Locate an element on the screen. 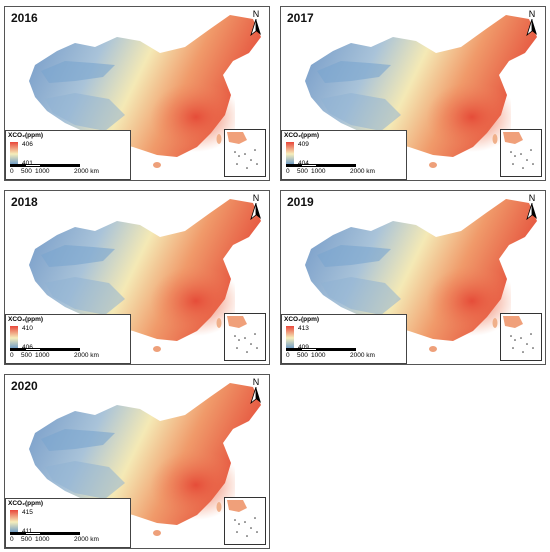 This screenshot has height=552, width=550. legend-low-value: 406 is located at coordinates (27, 347).